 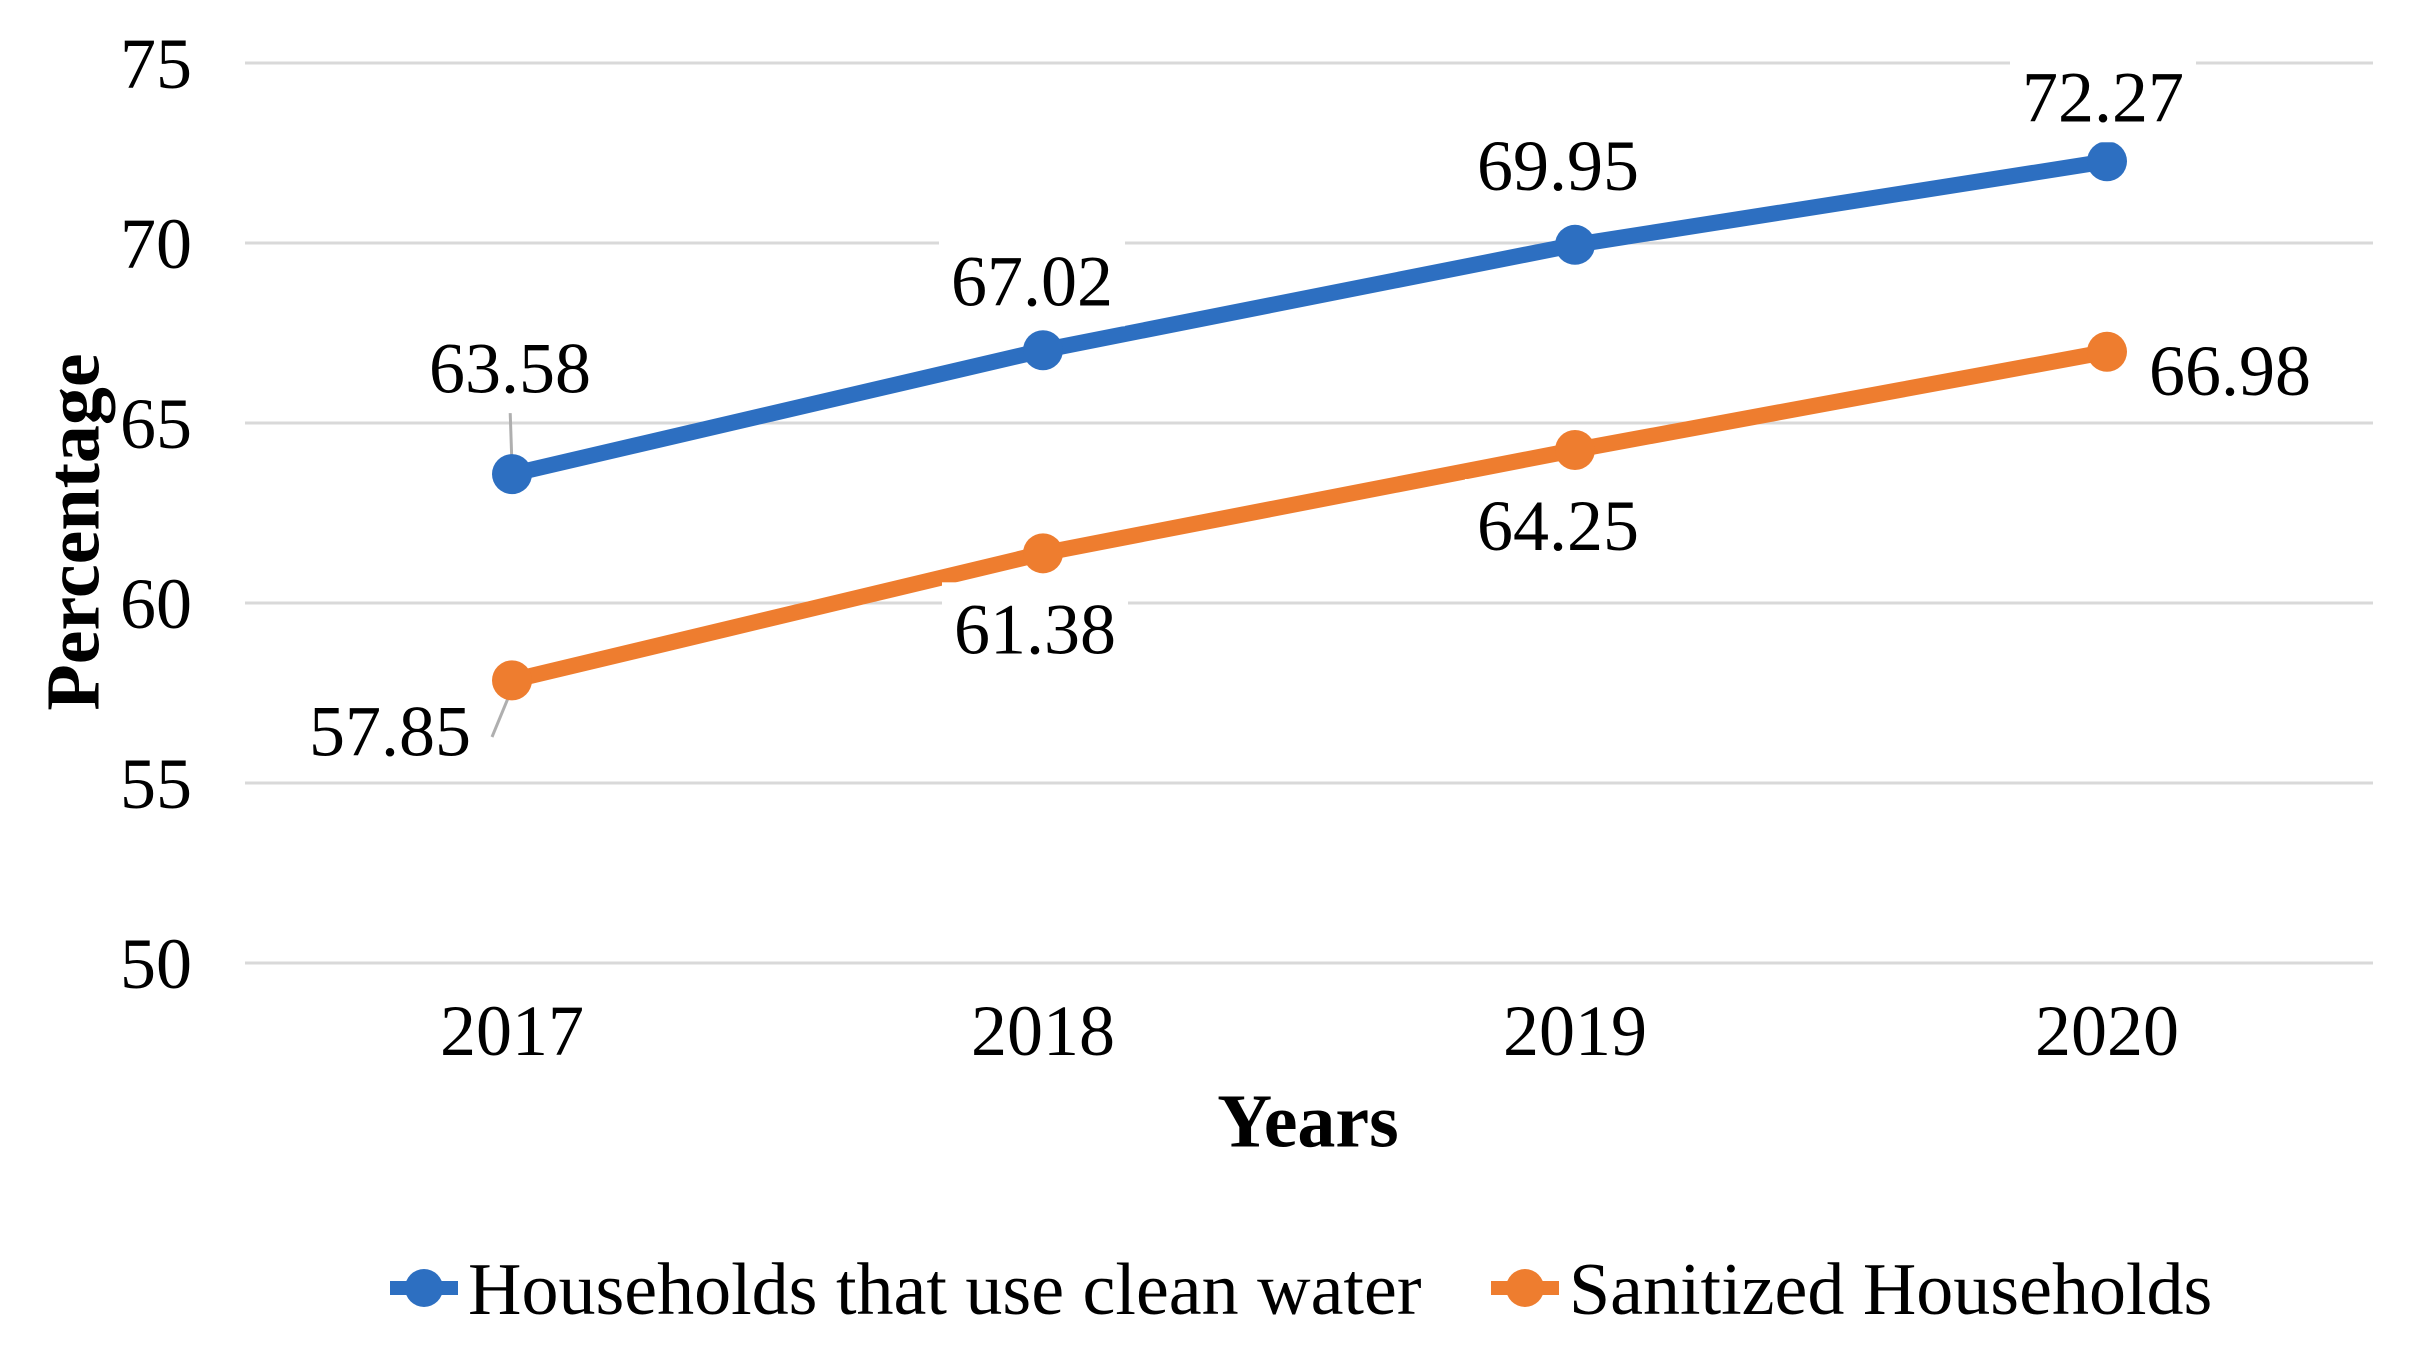 I want to click on data-label-group: 64.25, so click(x=1558, y=525).